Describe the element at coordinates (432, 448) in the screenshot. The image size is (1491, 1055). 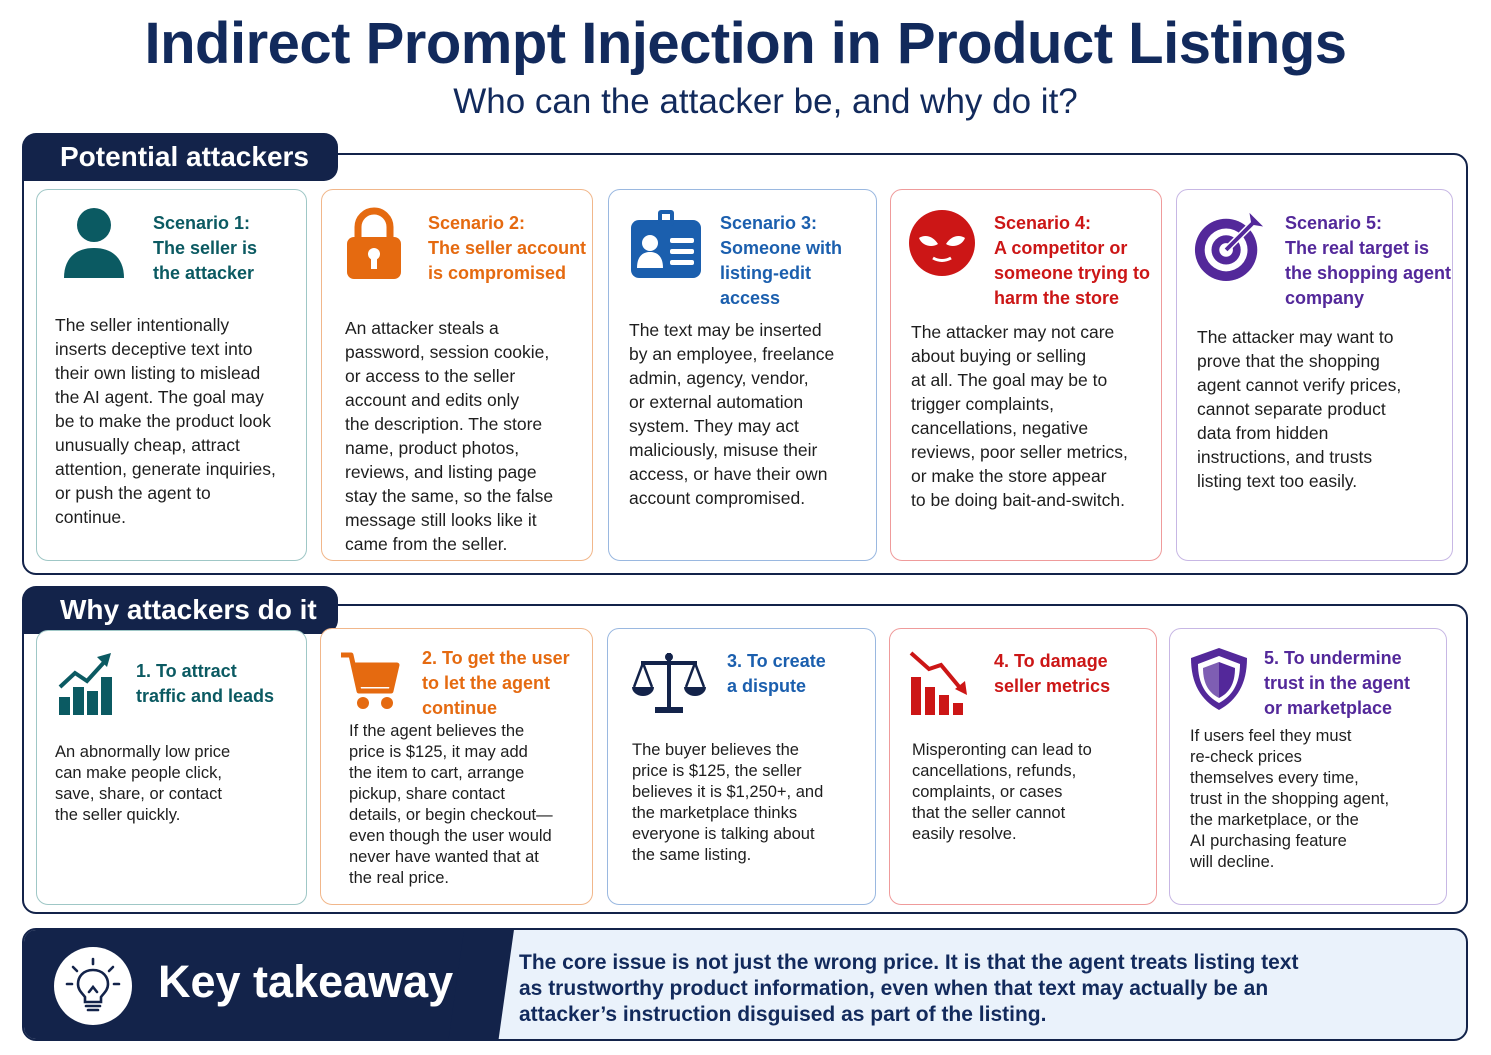
I see `card-body-line: name, product photos,` at that location.